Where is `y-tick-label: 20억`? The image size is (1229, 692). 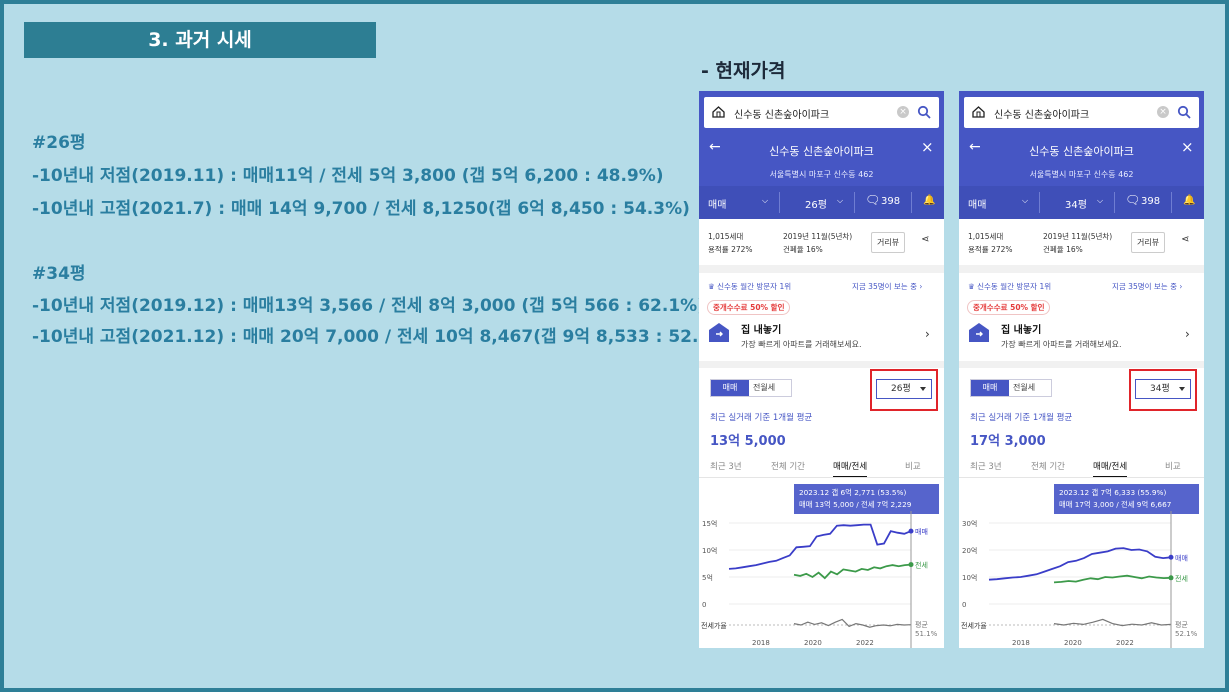 y-tick-label: 20억 is located at coordinates (969, 551).